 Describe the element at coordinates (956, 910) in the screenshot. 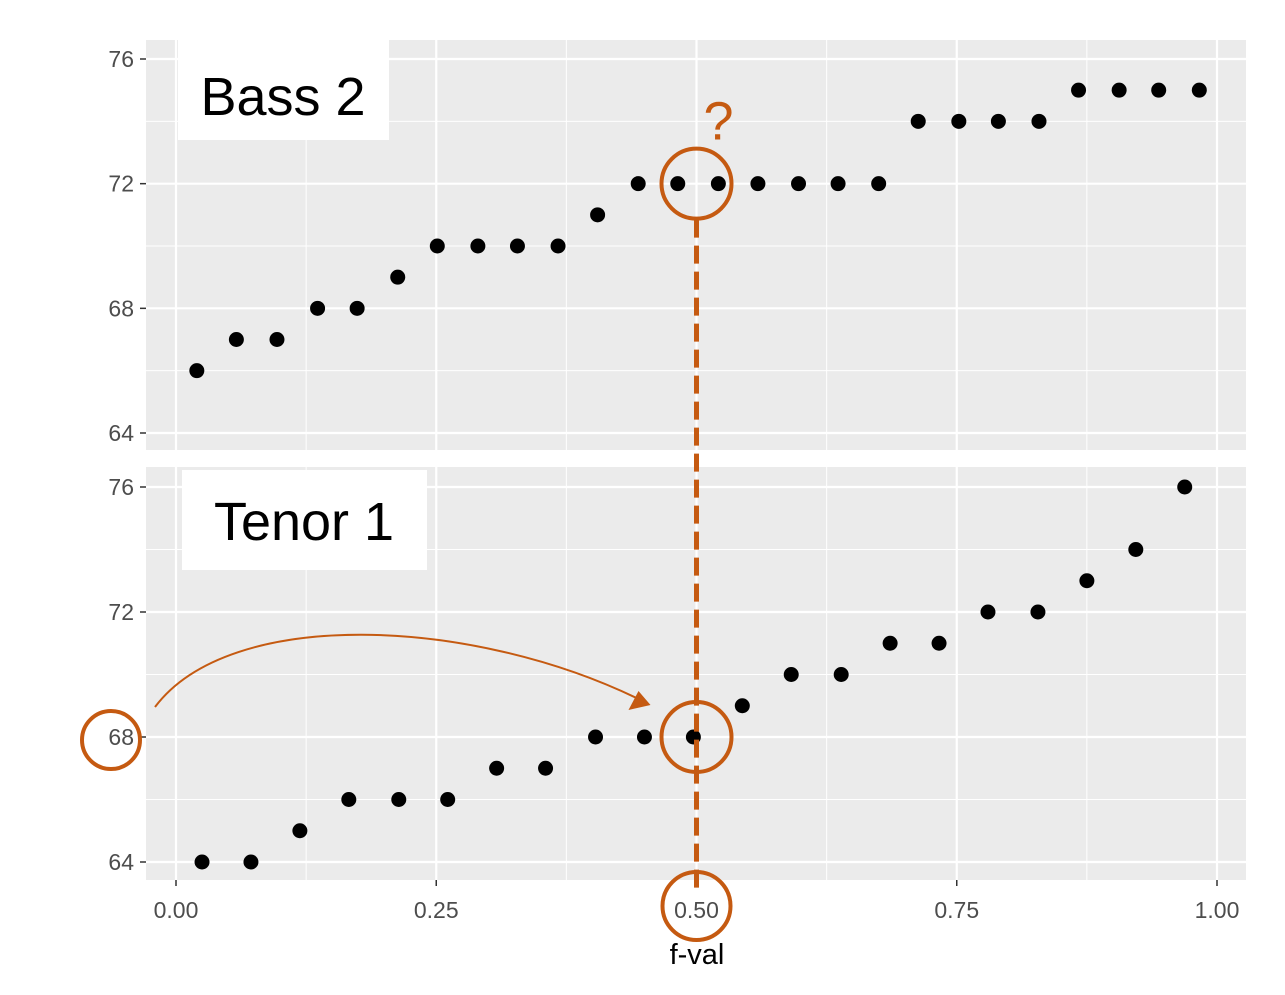

I see `x-tick-label: 0.75` at that location.